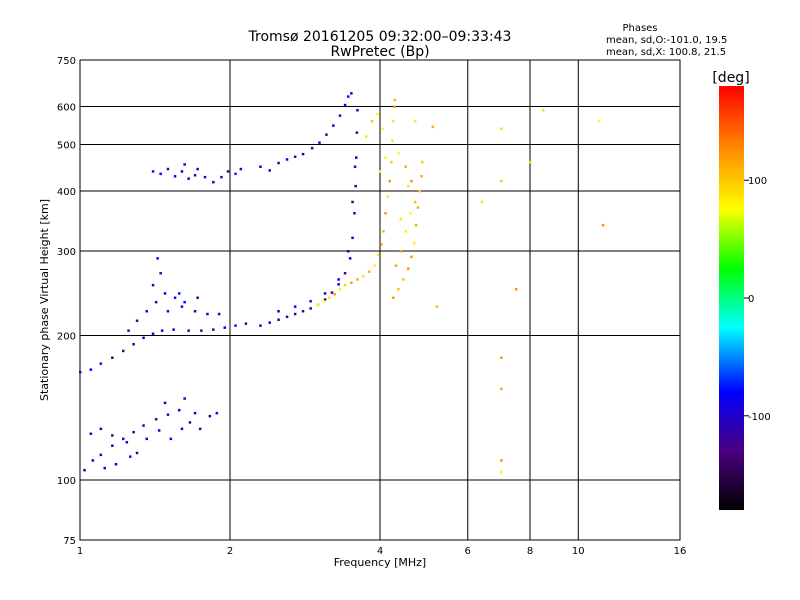  Describe the element at coordinates (66, 61) in the screenshot. I see `y-tick-label: 750` at that location.